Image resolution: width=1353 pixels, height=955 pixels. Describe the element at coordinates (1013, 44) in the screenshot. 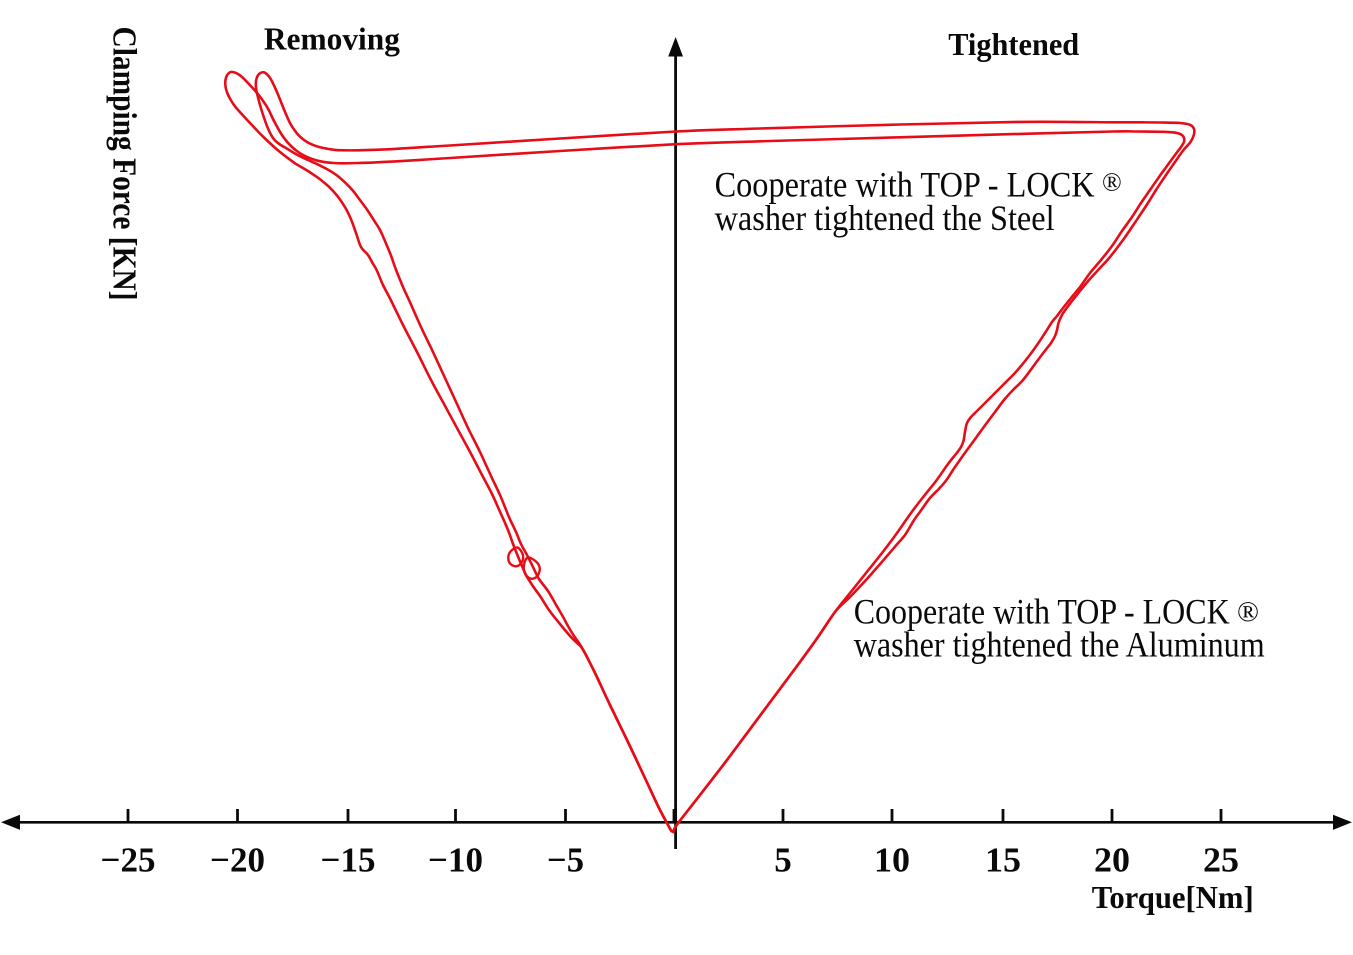

I see `svg-text: Tightened` at that location.